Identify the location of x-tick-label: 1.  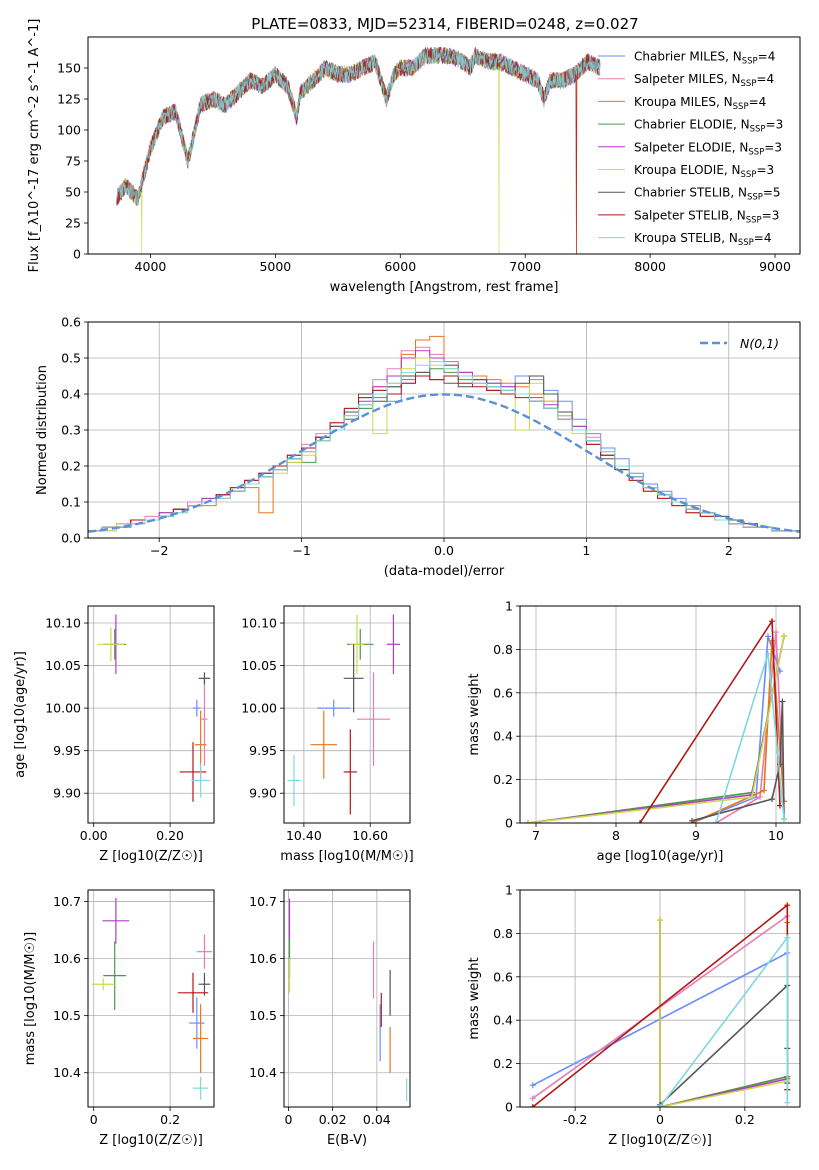
(586, 550).